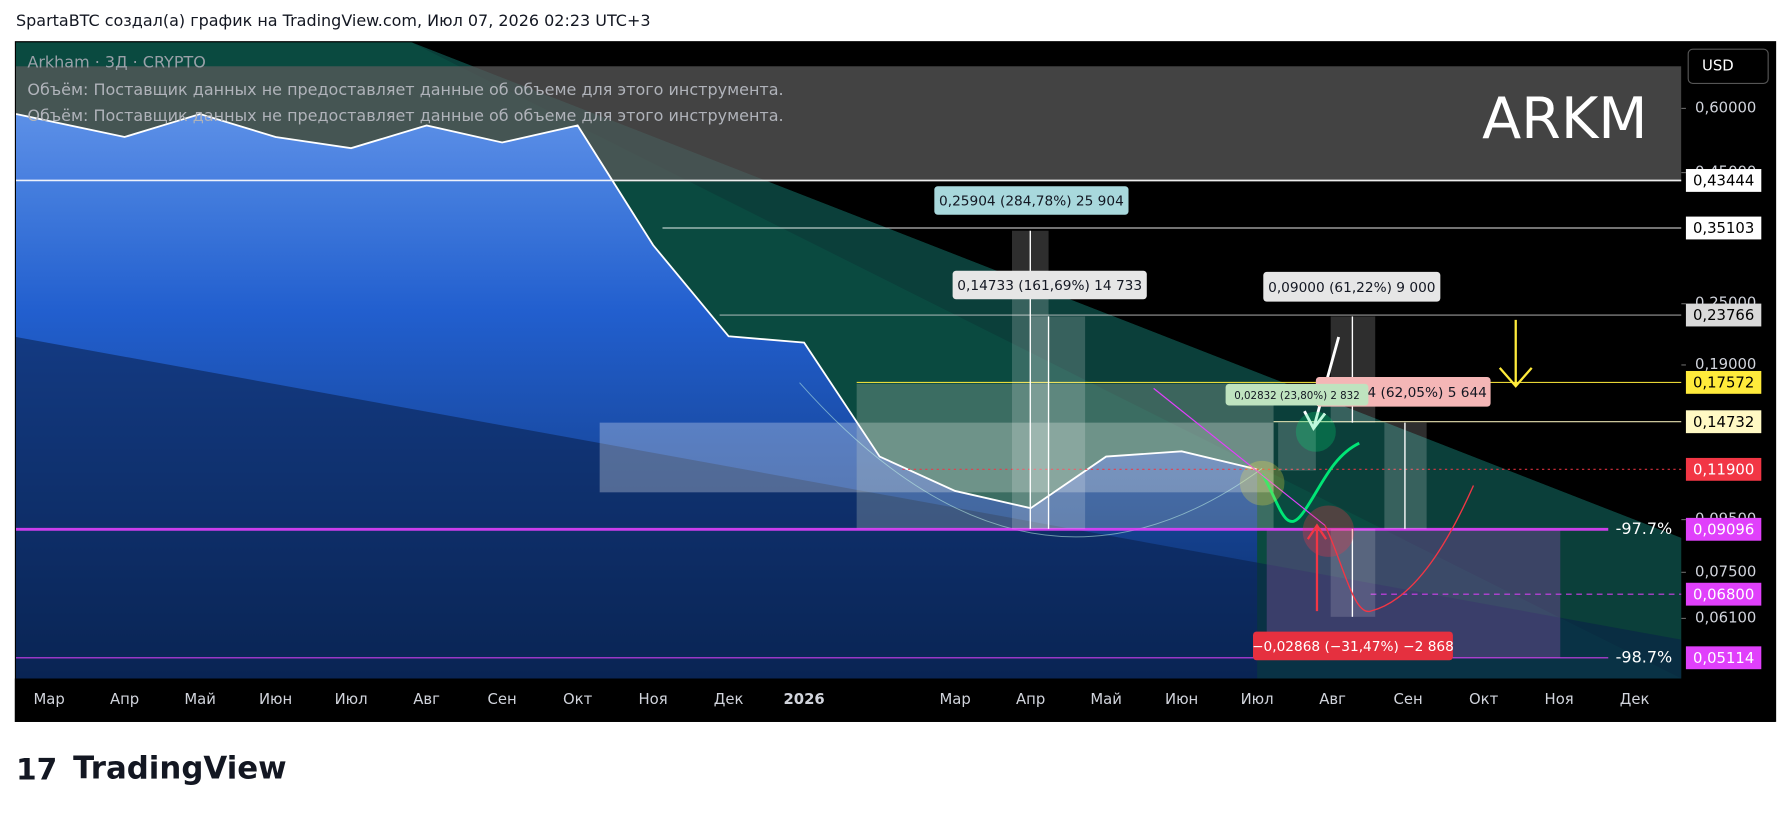 This screenshot has width=1791, height=814. I want to click on chart-title: ARKM, so click(1564, 119).